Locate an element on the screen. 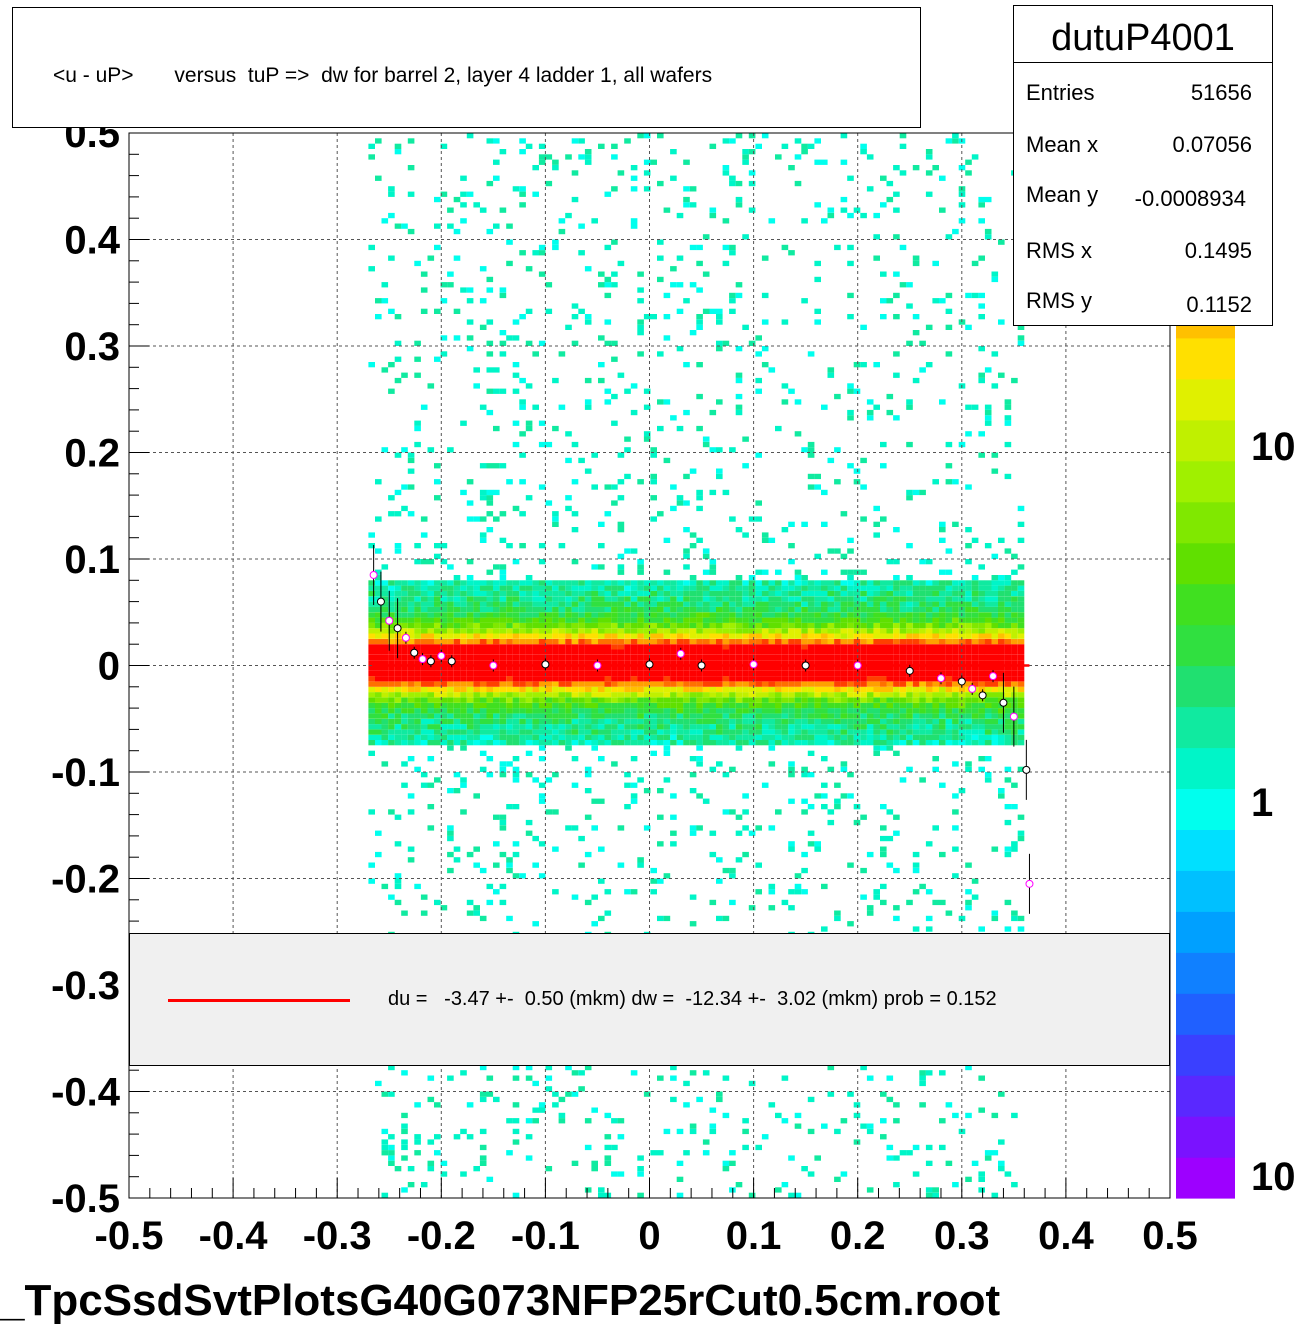  y-tick-label: 0.4 is located at coordinates (92, 241).